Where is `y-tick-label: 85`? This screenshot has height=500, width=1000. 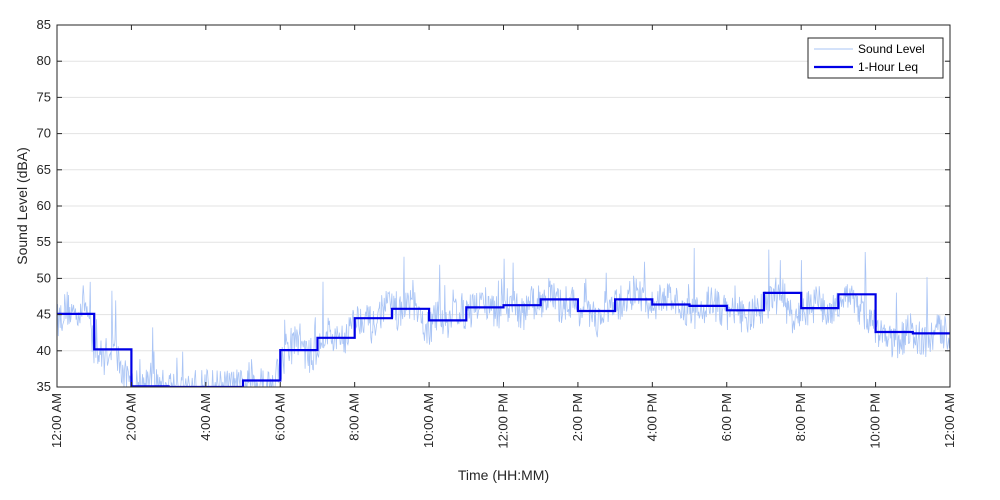
y-tick-label: 85 is located at coordinates (44, 24).